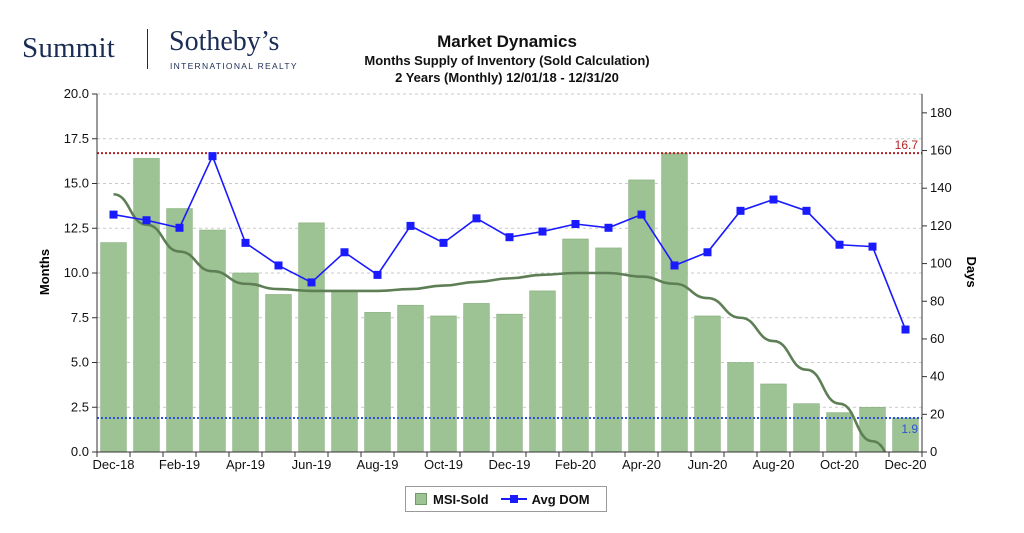  What do you see at coordinates (224, 41) in the screenshot?
I see `logo-sothebys: Sotheby’s` at bounding box center [224, 41].